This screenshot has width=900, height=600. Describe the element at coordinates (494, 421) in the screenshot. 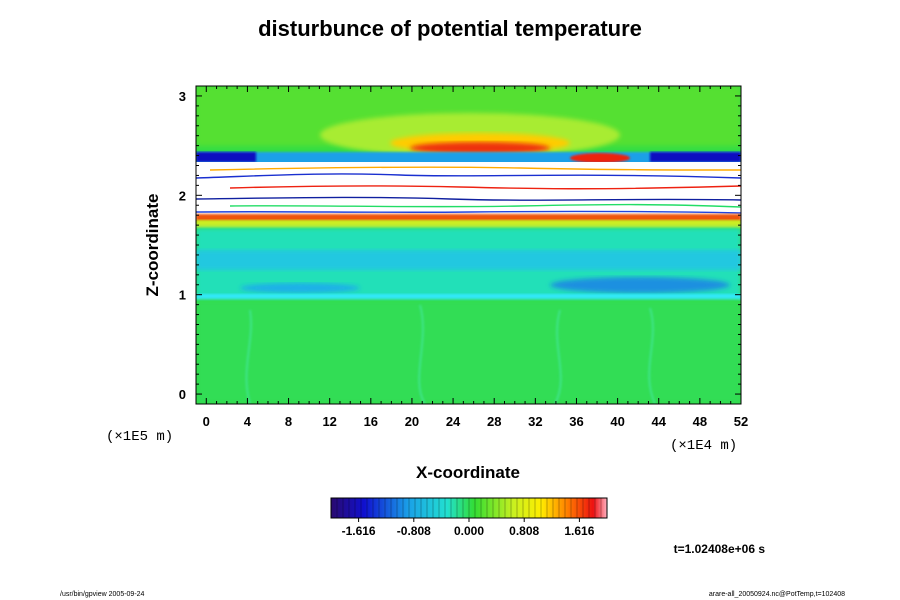

I see `x-tick-label: 28` at that location.